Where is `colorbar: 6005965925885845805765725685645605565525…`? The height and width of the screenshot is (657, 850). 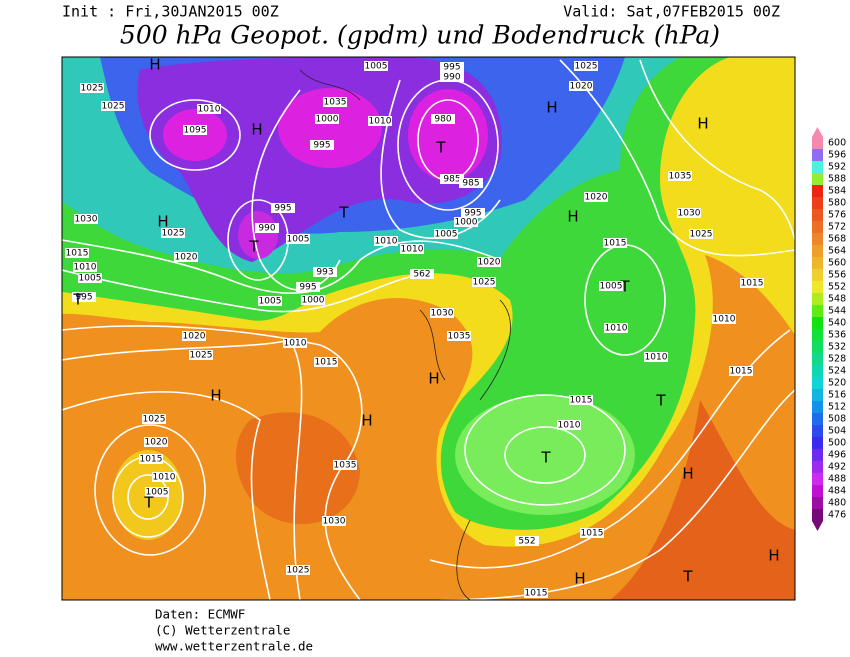
colorbar: 6005965925885845805765725685645605565525… is located at coordinates (829, 329).